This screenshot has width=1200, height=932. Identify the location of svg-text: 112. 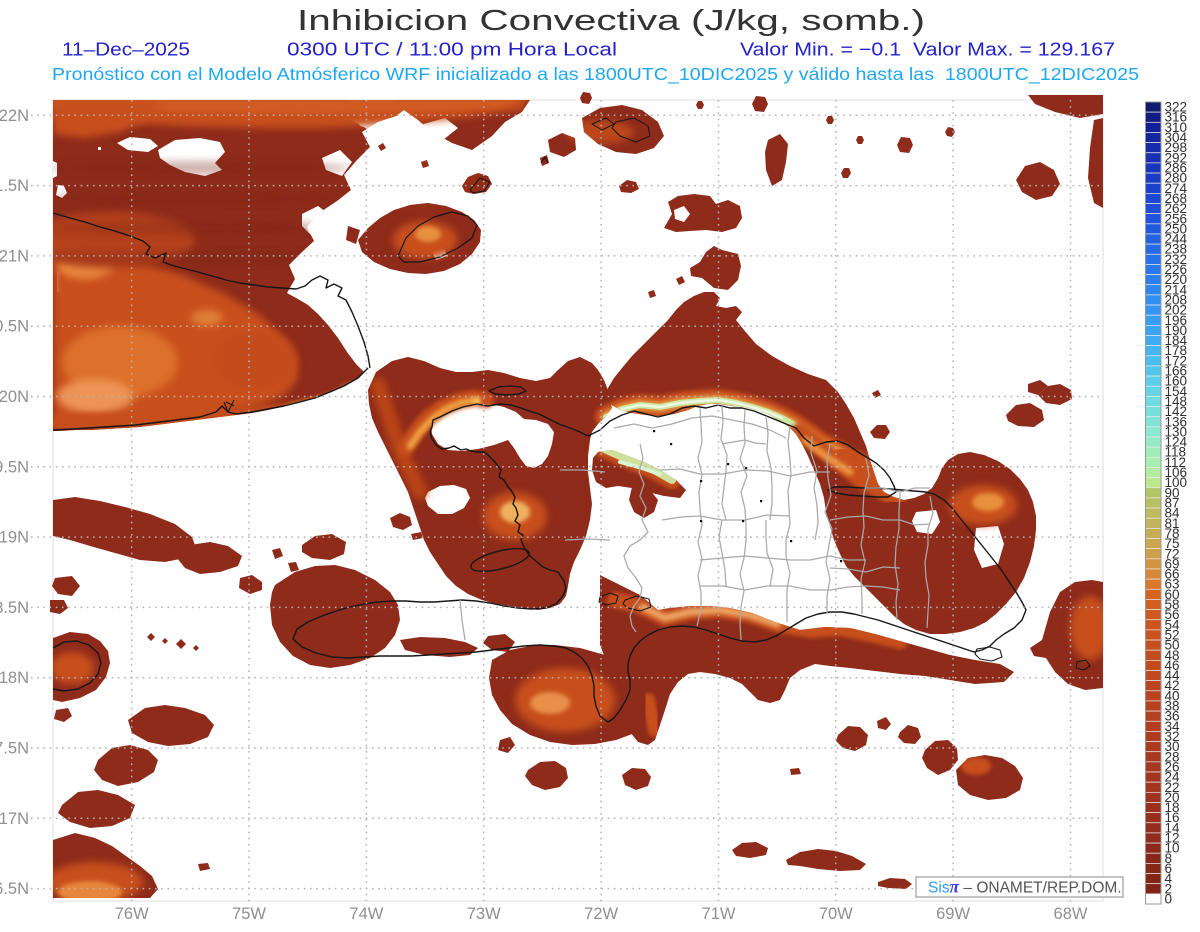
(1176, 462).